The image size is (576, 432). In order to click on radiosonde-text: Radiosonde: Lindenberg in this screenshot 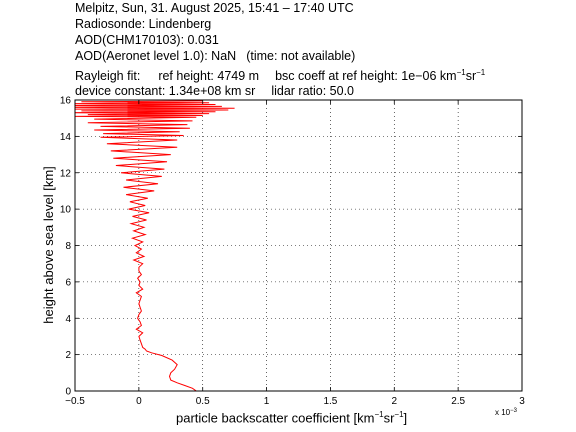, I will do `click(143, 24)`.